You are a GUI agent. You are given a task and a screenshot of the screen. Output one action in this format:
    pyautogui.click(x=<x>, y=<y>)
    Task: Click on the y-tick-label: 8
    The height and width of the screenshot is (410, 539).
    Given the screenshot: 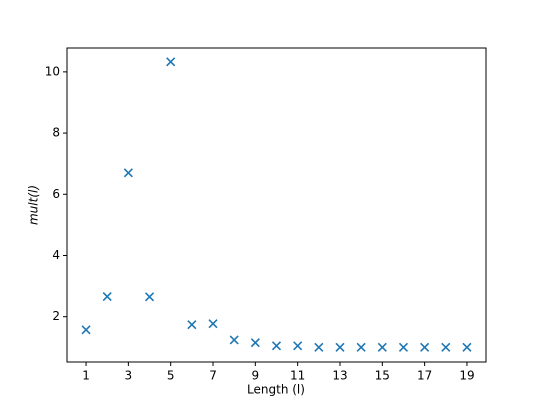 What is the action you would take?
    pyautogui.click(x=56, y=133)
    